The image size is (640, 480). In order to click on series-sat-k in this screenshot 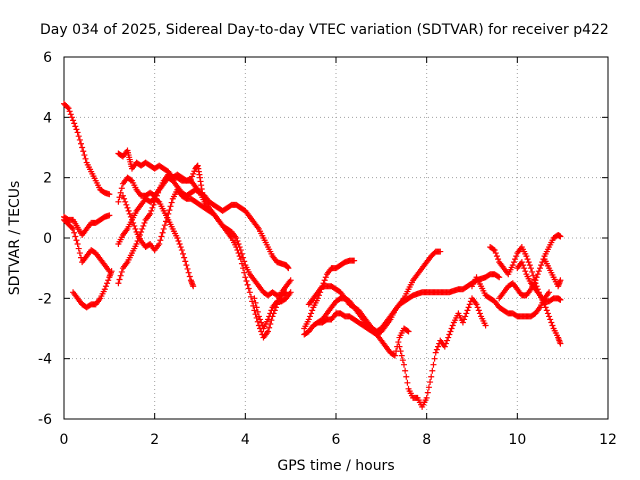, I will do `click(329, 294)`.